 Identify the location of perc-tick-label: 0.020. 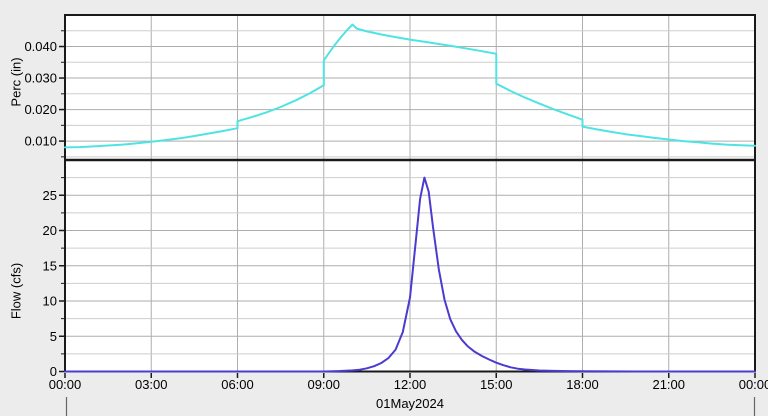
(40, 109).